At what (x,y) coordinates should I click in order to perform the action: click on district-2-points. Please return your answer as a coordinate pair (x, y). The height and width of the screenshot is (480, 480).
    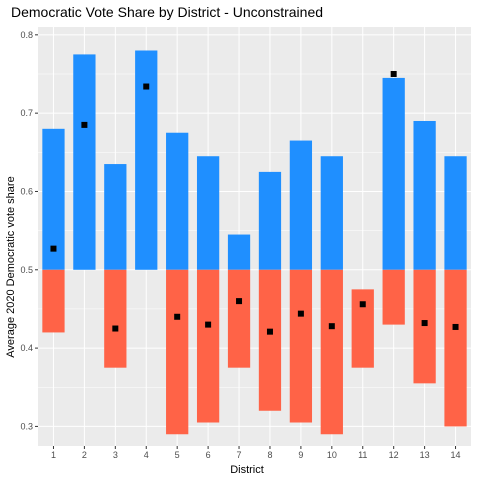
    Looking at the image, I should click on (84, 162).